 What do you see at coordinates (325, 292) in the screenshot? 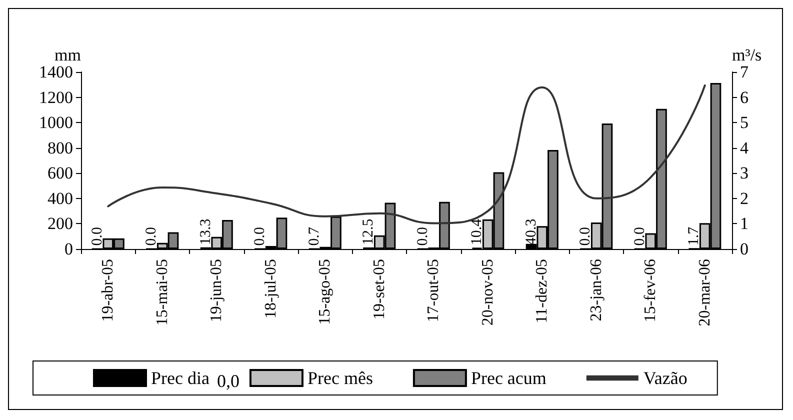
I see `x-tick-label: 15-ago-05` at bounding box center [325, 292].